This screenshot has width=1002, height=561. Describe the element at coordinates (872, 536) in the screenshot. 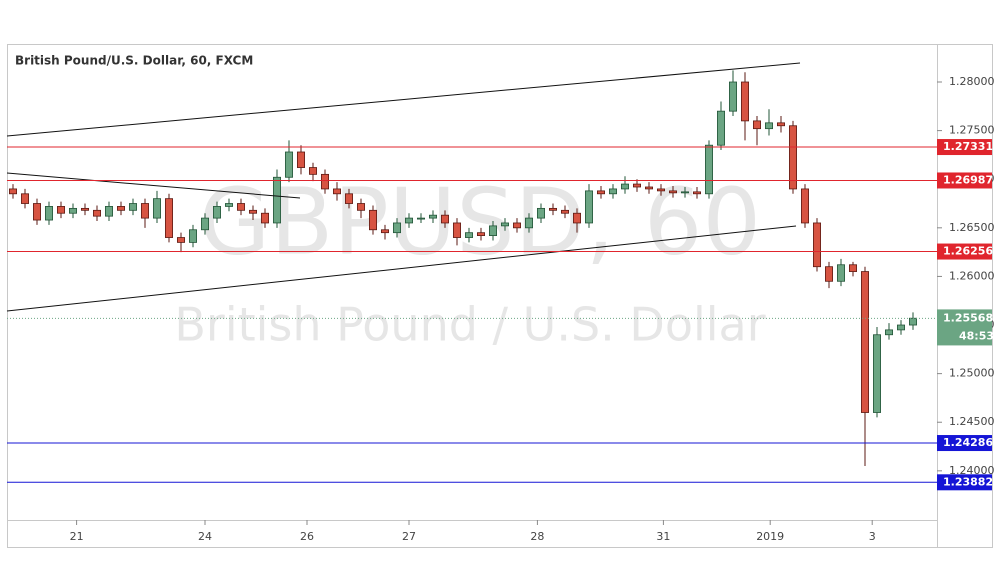

I see `x-tick-label: 3` at that location.